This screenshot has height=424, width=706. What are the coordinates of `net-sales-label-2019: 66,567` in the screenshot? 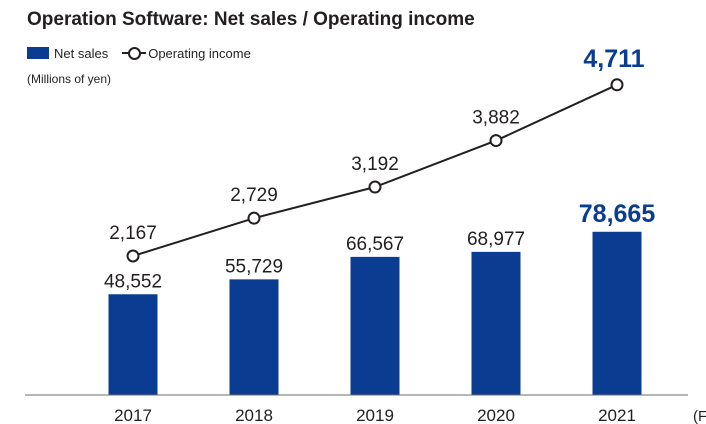 It's located at (375, 244).